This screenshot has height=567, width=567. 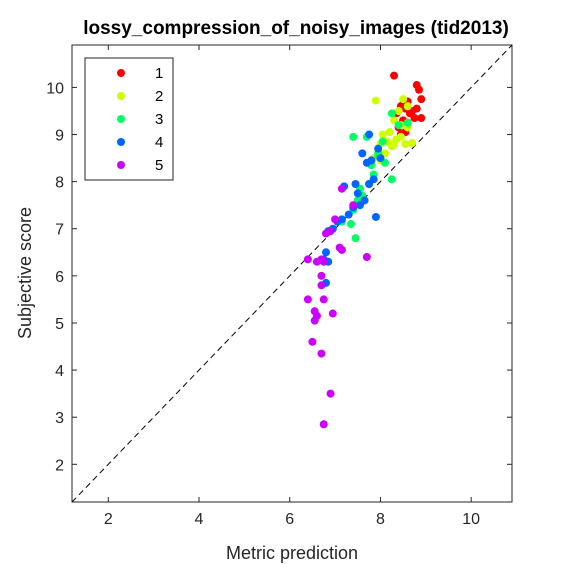 I want to click on x-tick-label: 2, so click(x=108, y=519).